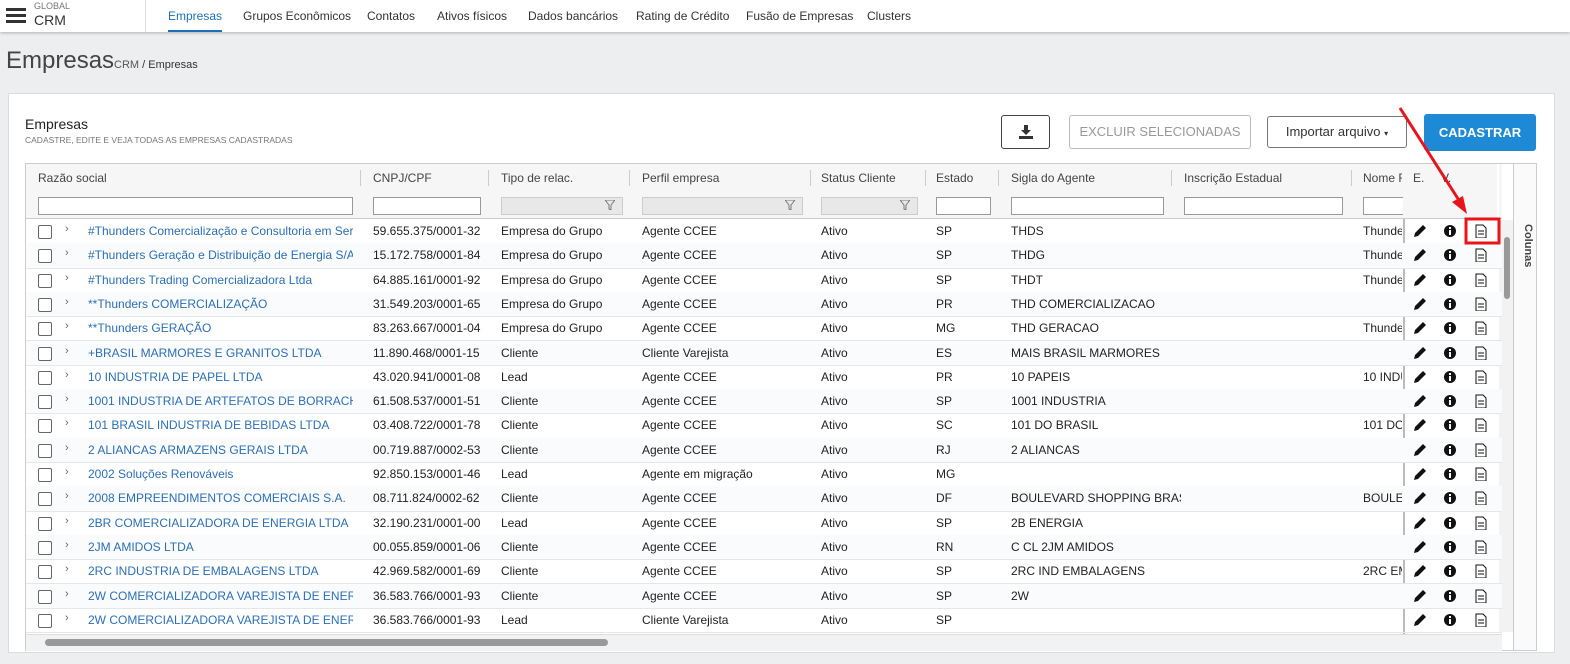 This screenshot has height=664, width=1570. Describe the element at coordinates (141, 546) in the screenshot. I see `company-link: 2JM AMIDOS LTDA` at that location.